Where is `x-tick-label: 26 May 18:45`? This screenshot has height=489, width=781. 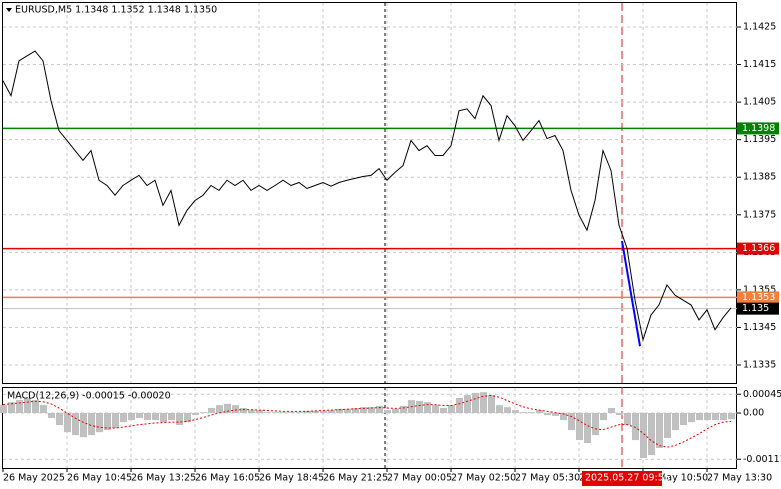 x-tick-label: 26 May 18:45 is located at coordinates (291, 478).